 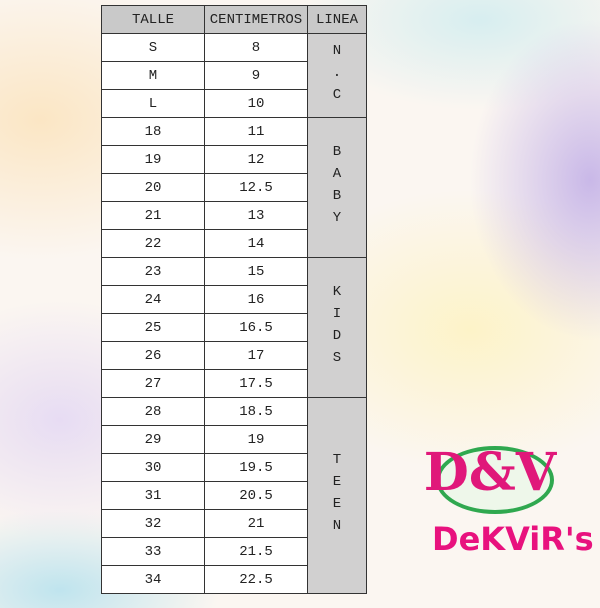 I want to click on cm-cell: 12.5, so click(x=256, y=187).